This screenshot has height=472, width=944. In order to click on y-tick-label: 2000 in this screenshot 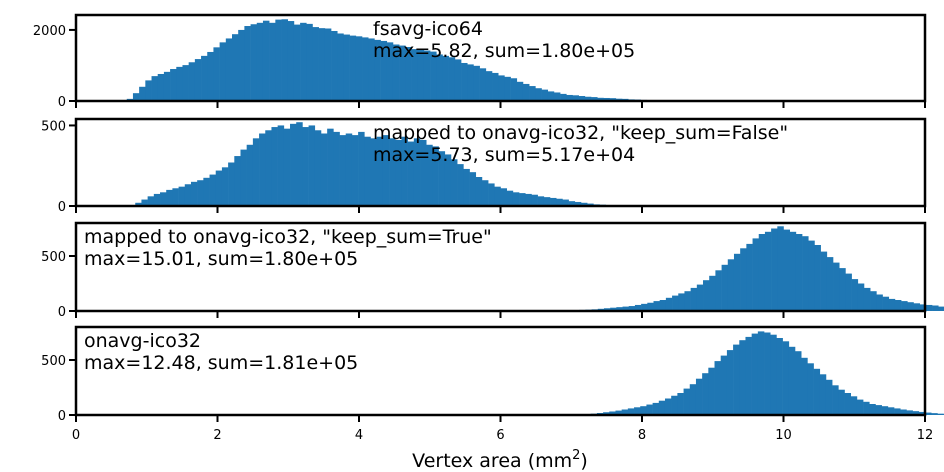, I will do `click(49, 31)`.